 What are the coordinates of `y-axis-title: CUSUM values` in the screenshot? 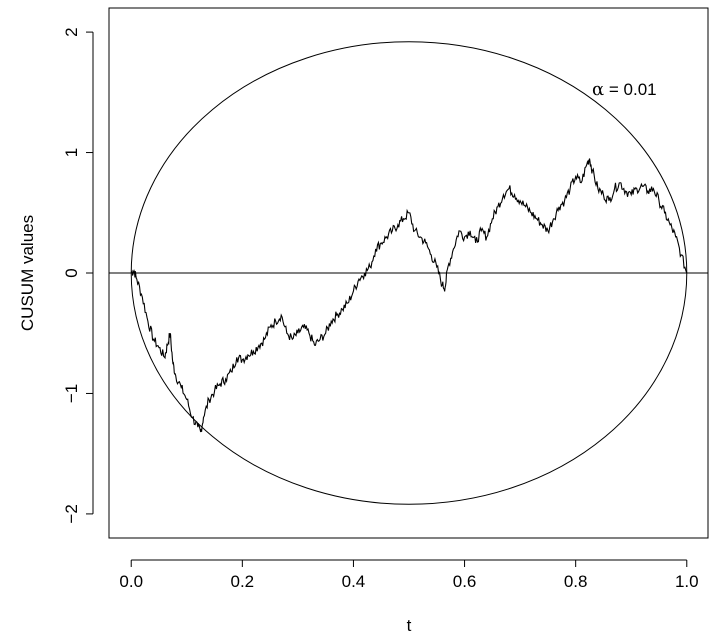 It's located at (27, 273).